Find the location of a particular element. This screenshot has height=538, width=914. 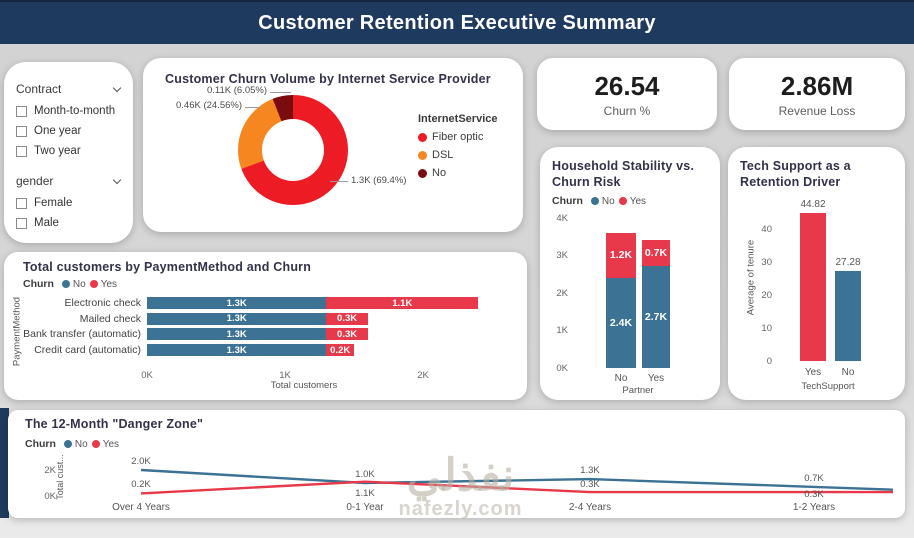

checkbox-option-female: Female is located at coordinates (69, 203).